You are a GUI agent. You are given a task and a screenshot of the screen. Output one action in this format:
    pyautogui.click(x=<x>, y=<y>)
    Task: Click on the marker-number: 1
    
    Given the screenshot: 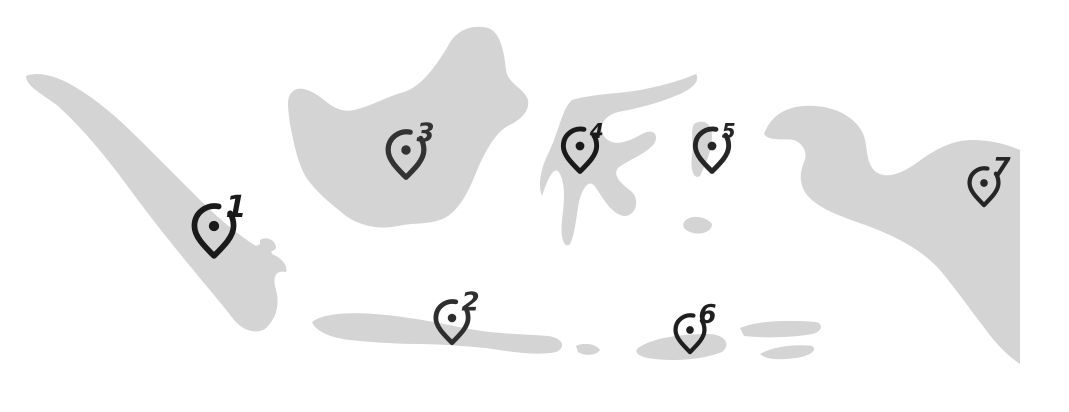 What is the action you would take?
    pyautogui.click(x=236, y=207)
    